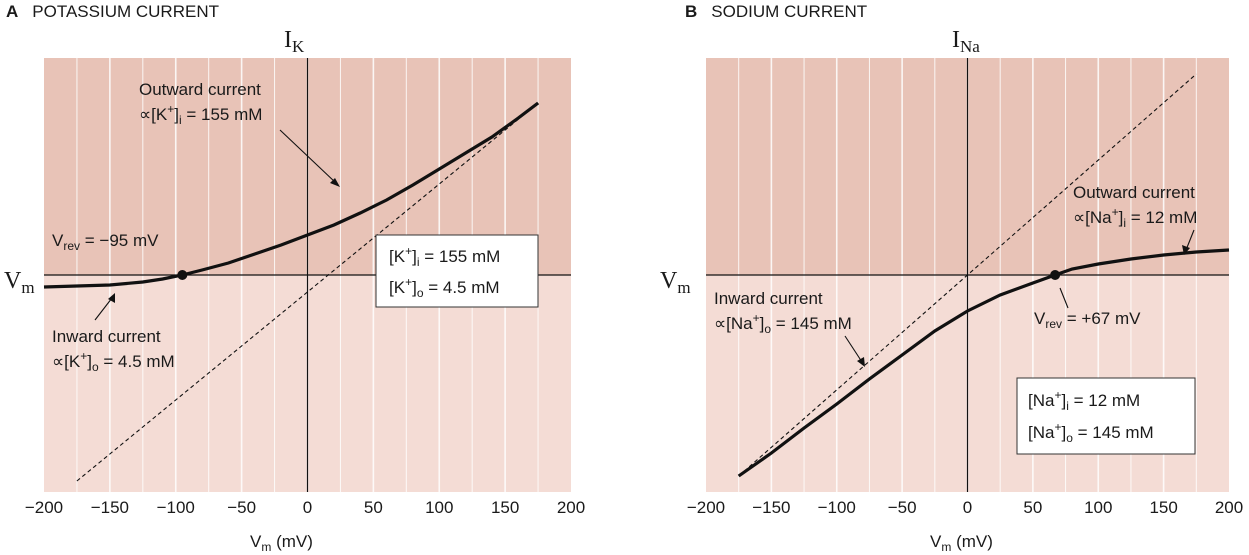  I want to click on panel-b-reversal-point, so click(1055, 275).